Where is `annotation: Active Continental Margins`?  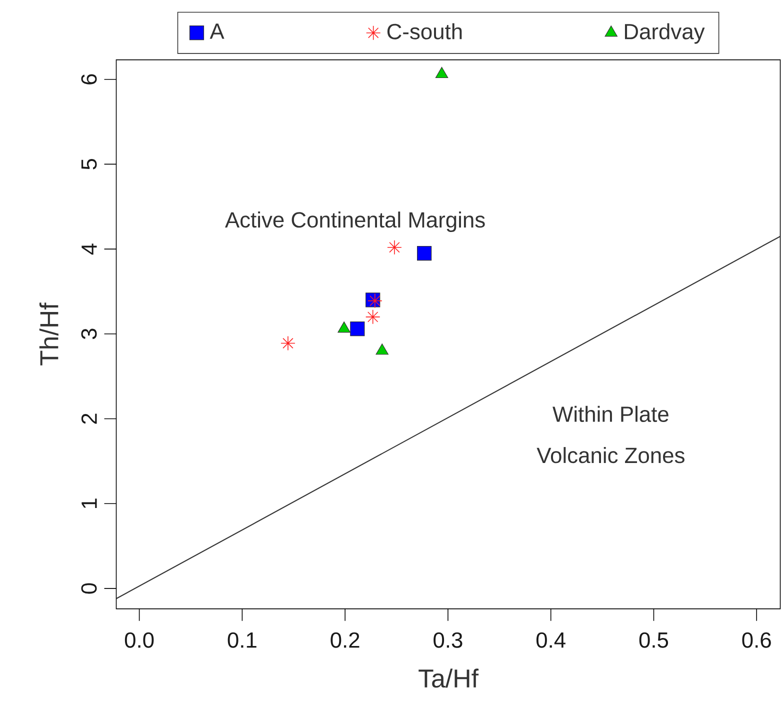 annotation: Active Continental Margins is located at coordinates (355, 222).